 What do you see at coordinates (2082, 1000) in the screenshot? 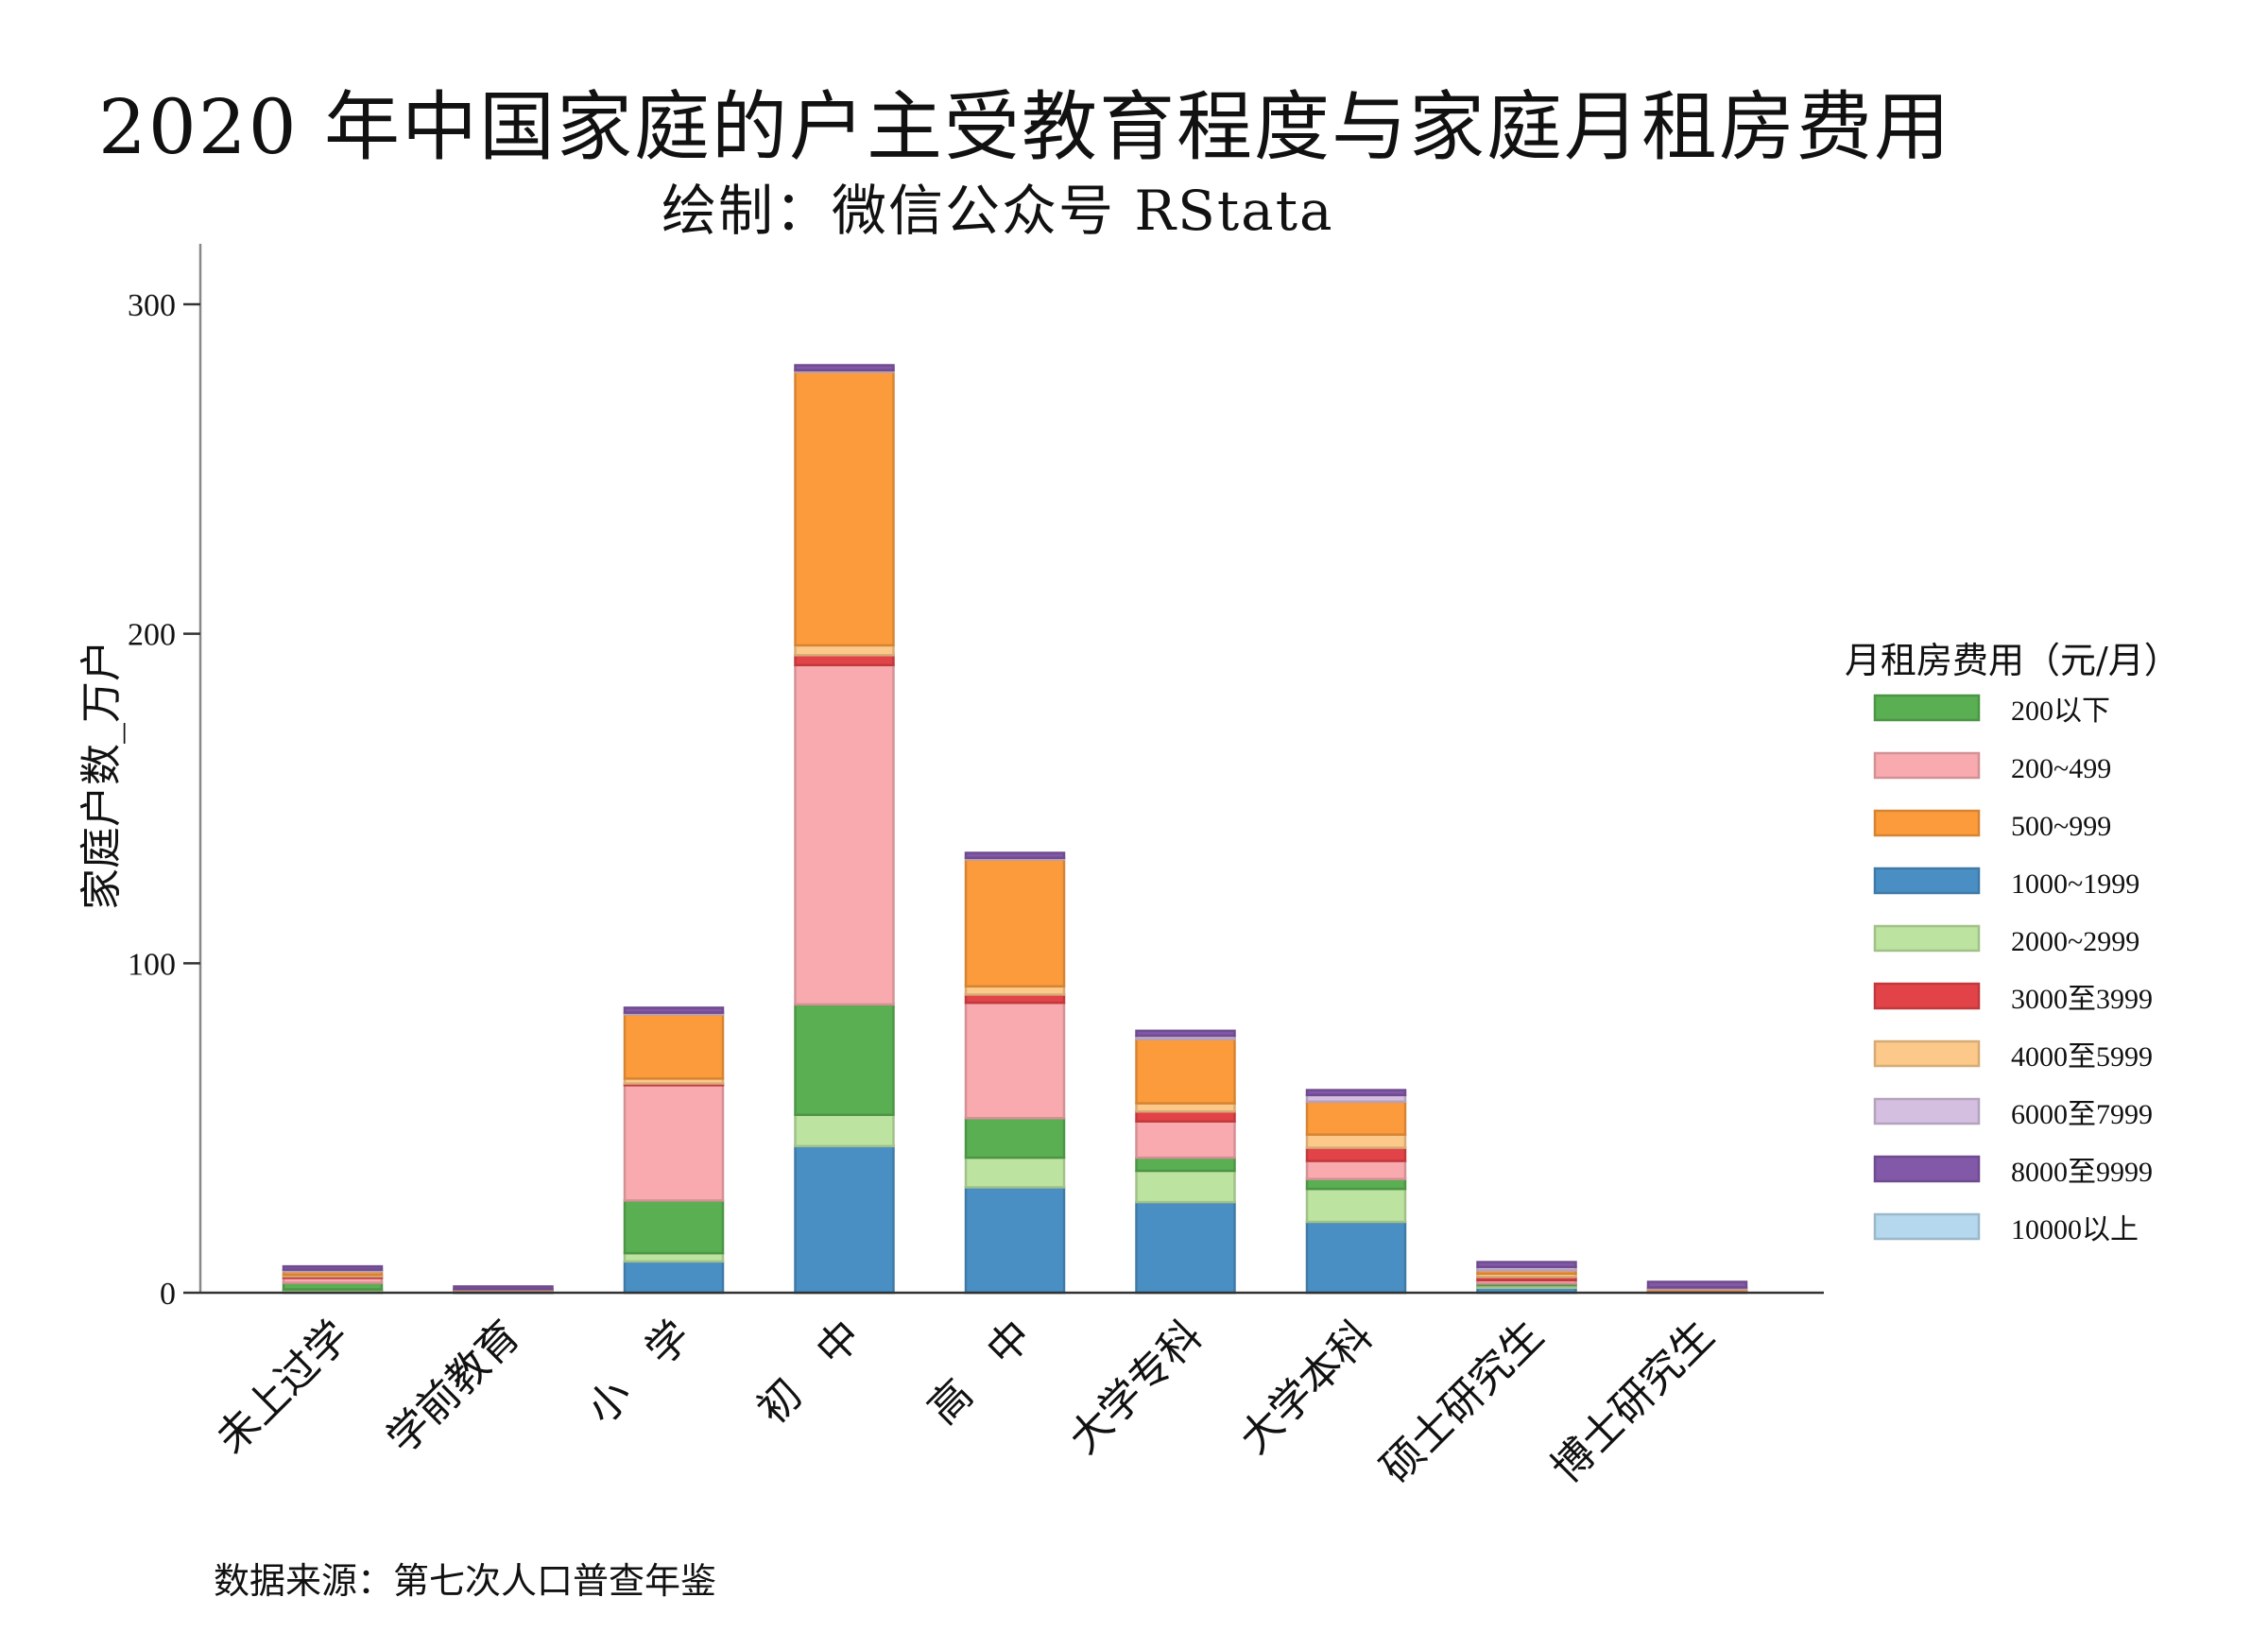
I see `legend-label: 3000至3999` at bounding box center [2082, 1000].